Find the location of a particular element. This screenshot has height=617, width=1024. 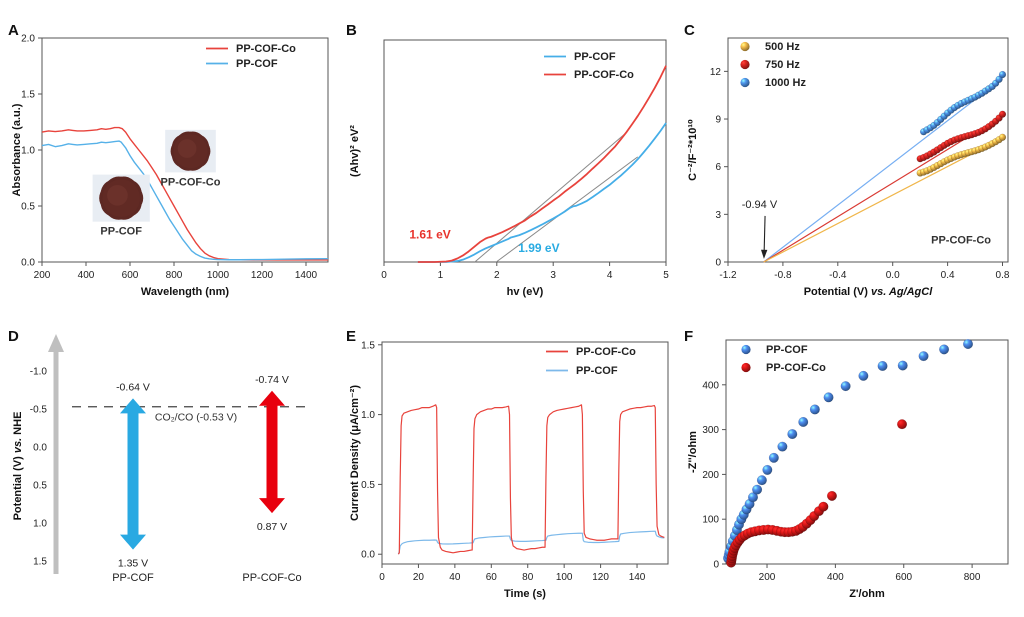

svg-text: 1.99 eV is located at coordinates (538, 248).